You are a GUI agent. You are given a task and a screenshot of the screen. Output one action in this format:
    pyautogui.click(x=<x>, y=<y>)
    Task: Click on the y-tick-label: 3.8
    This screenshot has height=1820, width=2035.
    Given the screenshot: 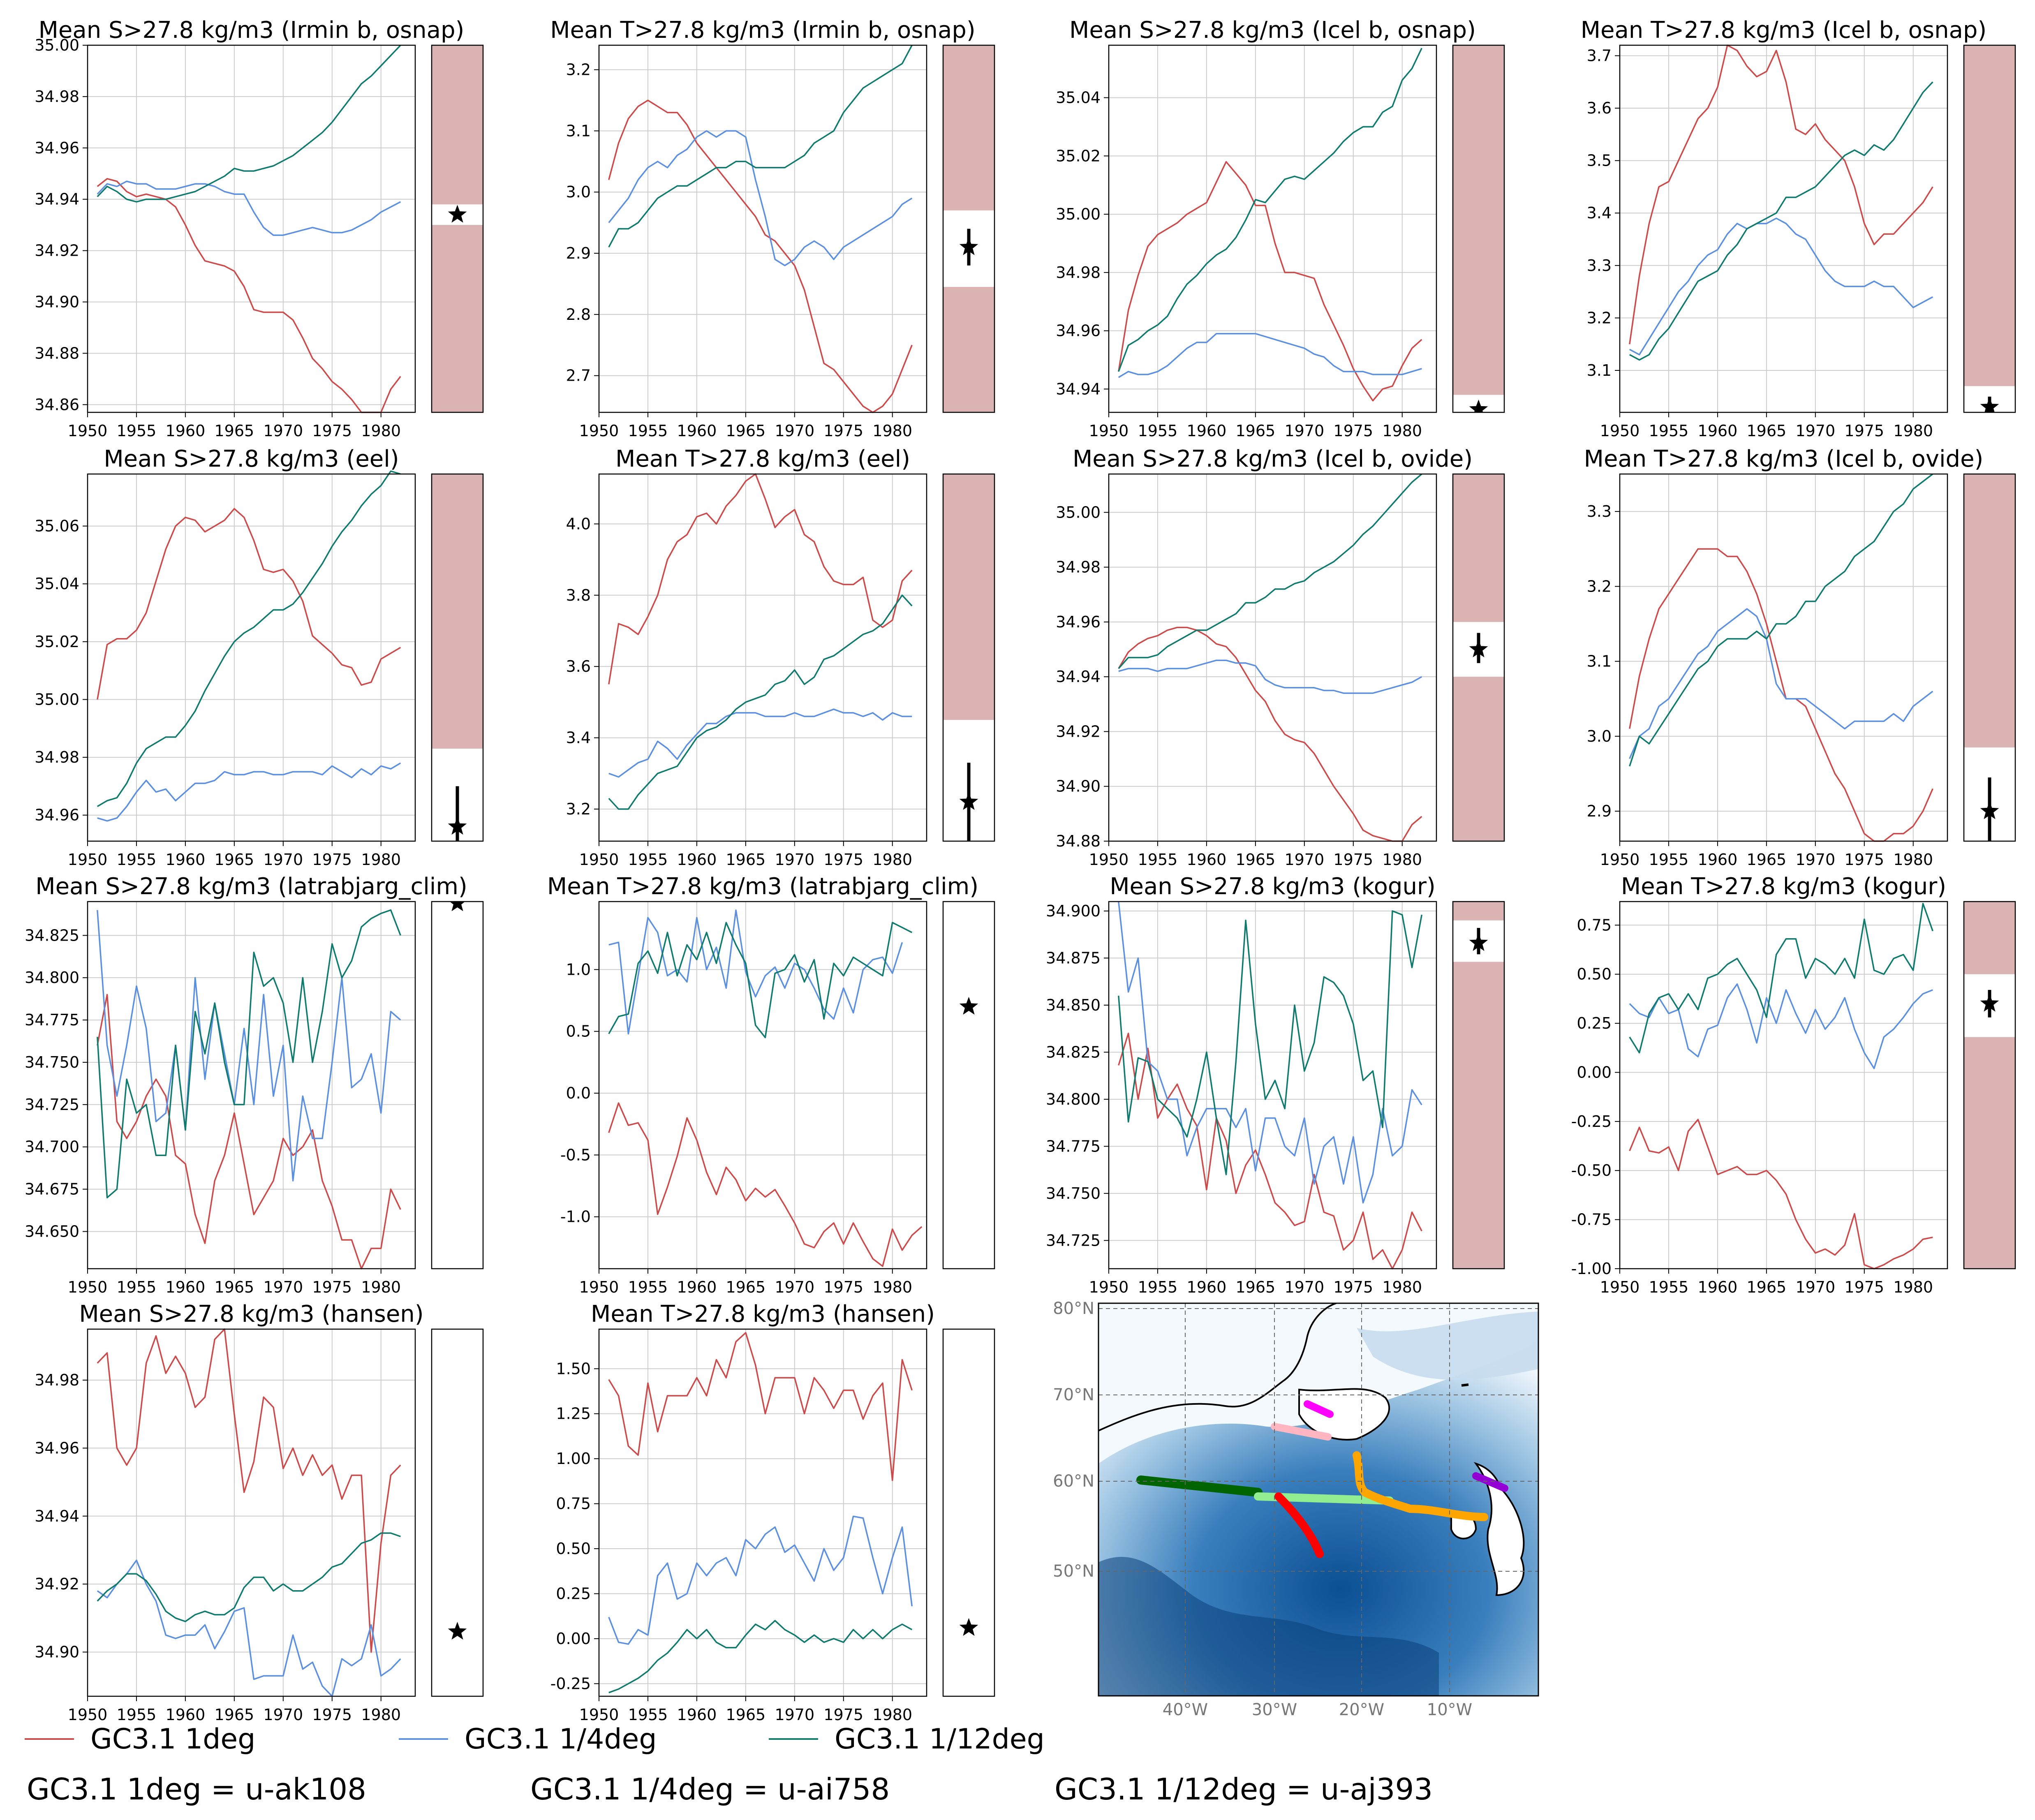 What is the action you would take?
    pyautogui.click(x=578, y=595)
    